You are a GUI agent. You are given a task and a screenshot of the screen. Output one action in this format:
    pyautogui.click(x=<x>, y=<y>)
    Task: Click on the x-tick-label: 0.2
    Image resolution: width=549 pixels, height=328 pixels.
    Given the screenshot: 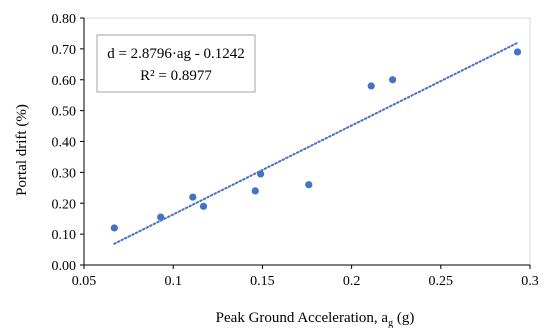 What is the action you would take?
    pyautogui.click(x=352, y=281)
    